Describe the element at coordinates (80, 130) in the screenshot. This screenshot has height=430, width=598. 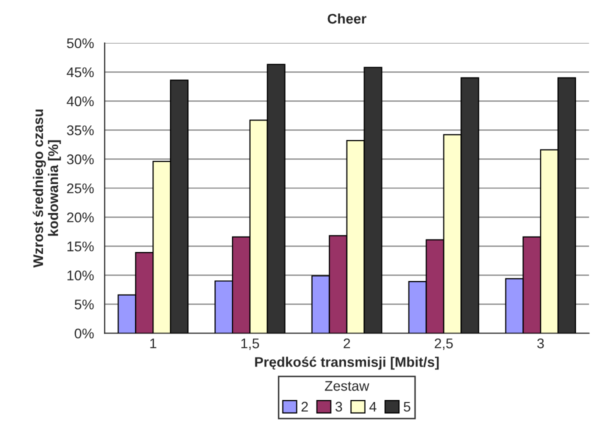
I see `y-tick-label: 35%` at that location.